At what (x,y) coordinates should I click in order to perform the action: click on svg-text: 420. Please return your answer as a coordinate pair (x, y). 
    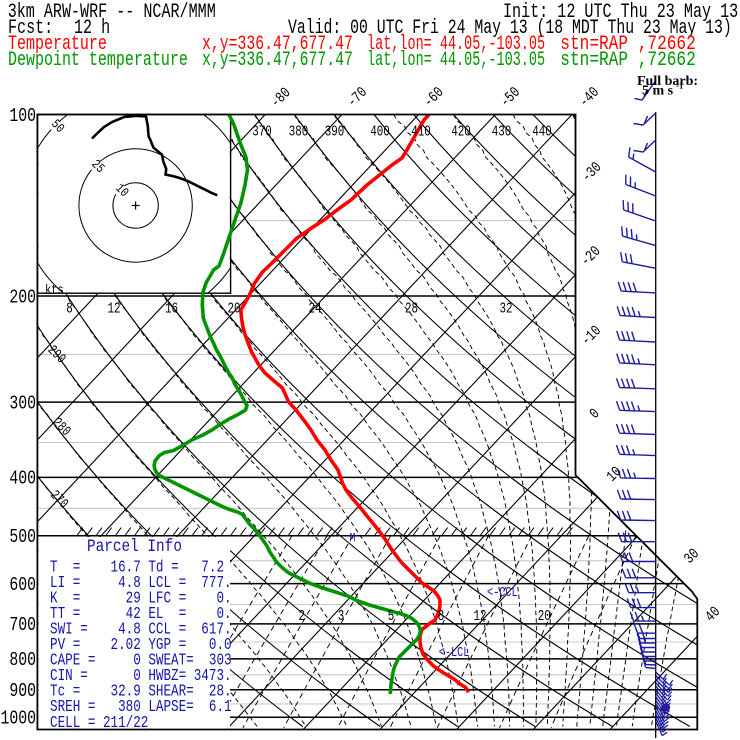
    Looking at the image, I should click on (461, 131).